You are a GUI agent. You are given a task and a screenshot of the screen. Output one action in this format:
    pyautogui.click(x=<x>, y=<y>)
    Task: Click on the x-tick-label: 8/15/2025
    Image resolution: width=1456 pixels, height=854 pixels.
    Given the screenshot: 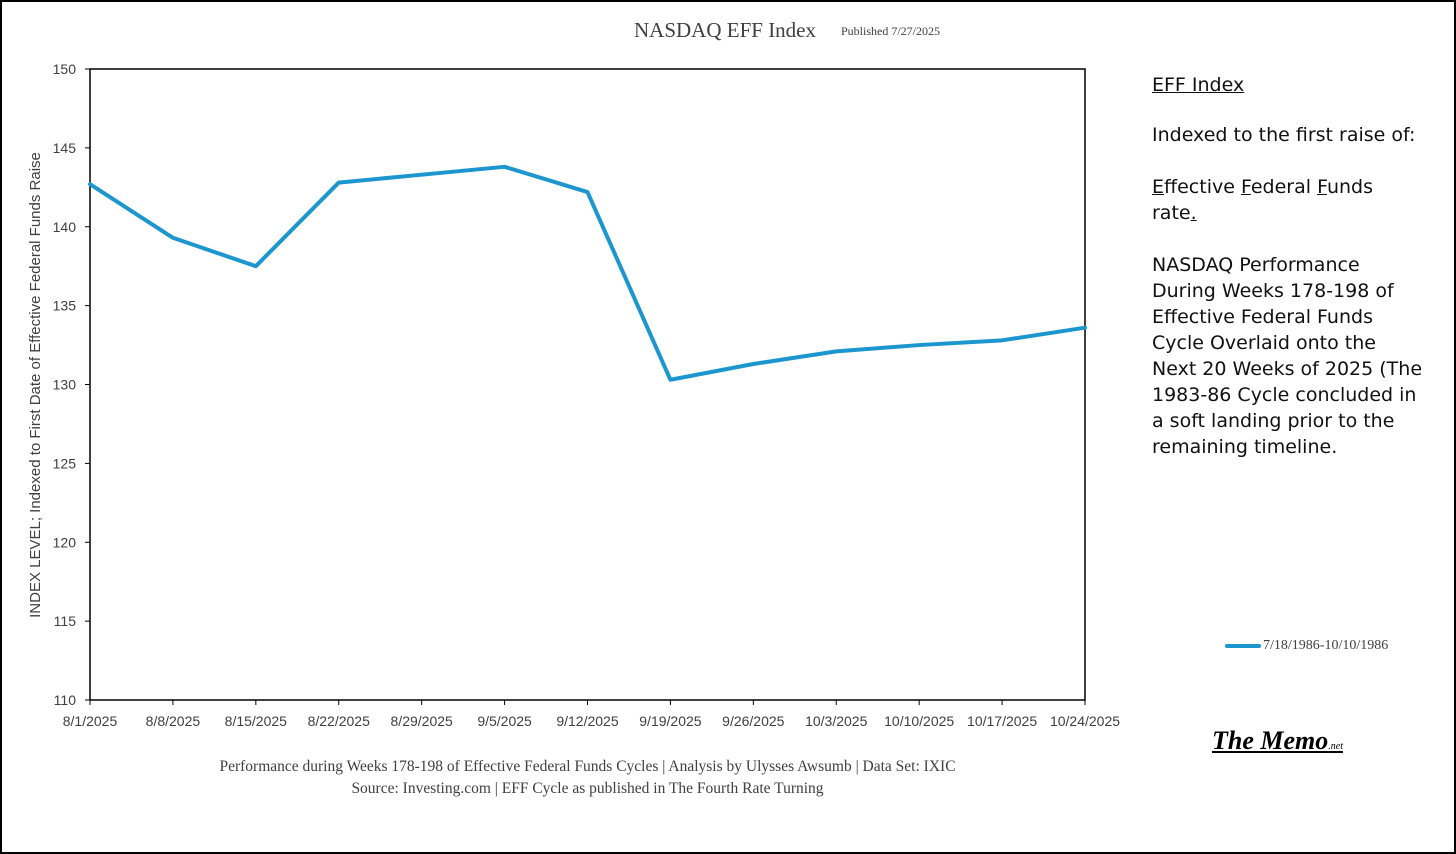 What is the action you would take?
    pyautogui.click(x=256, y=721)
    